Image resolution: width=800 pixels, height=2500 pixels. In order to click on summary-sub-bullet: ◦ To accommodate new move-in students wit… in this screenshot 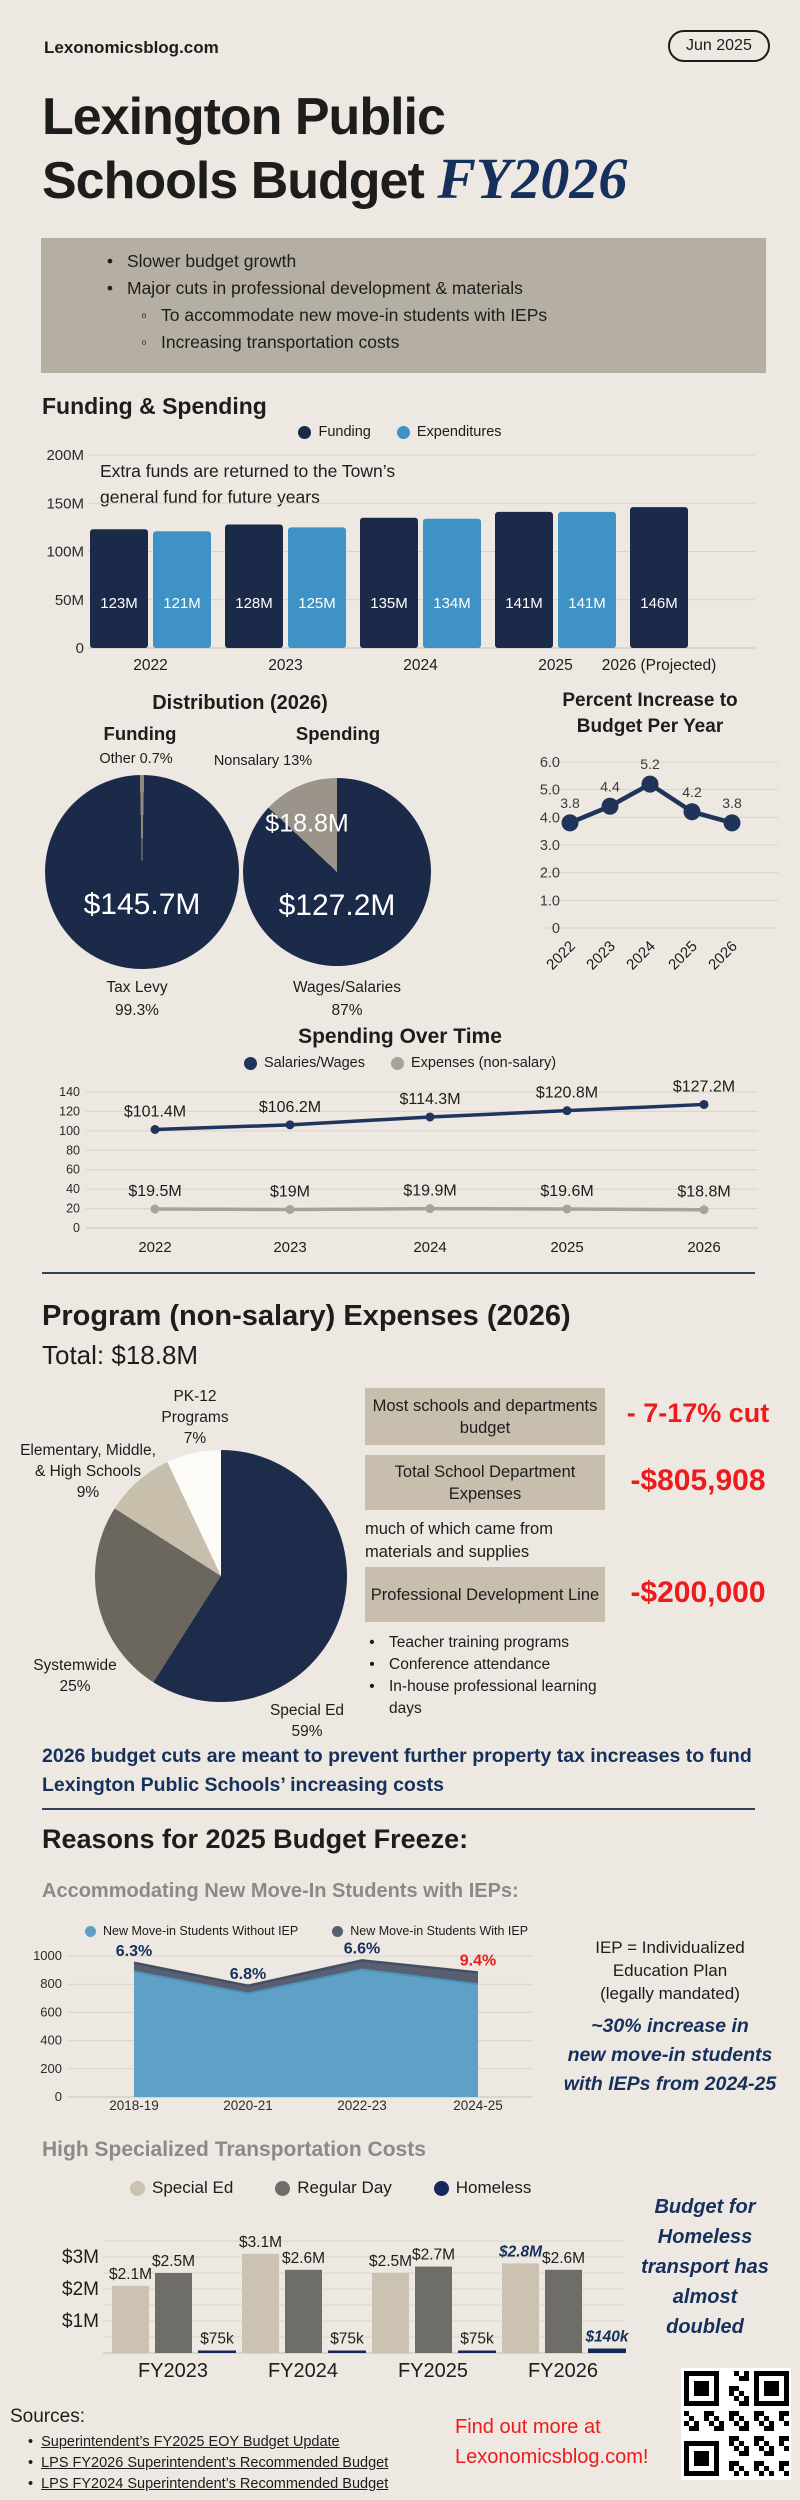, I will do `click(451, 315)`.